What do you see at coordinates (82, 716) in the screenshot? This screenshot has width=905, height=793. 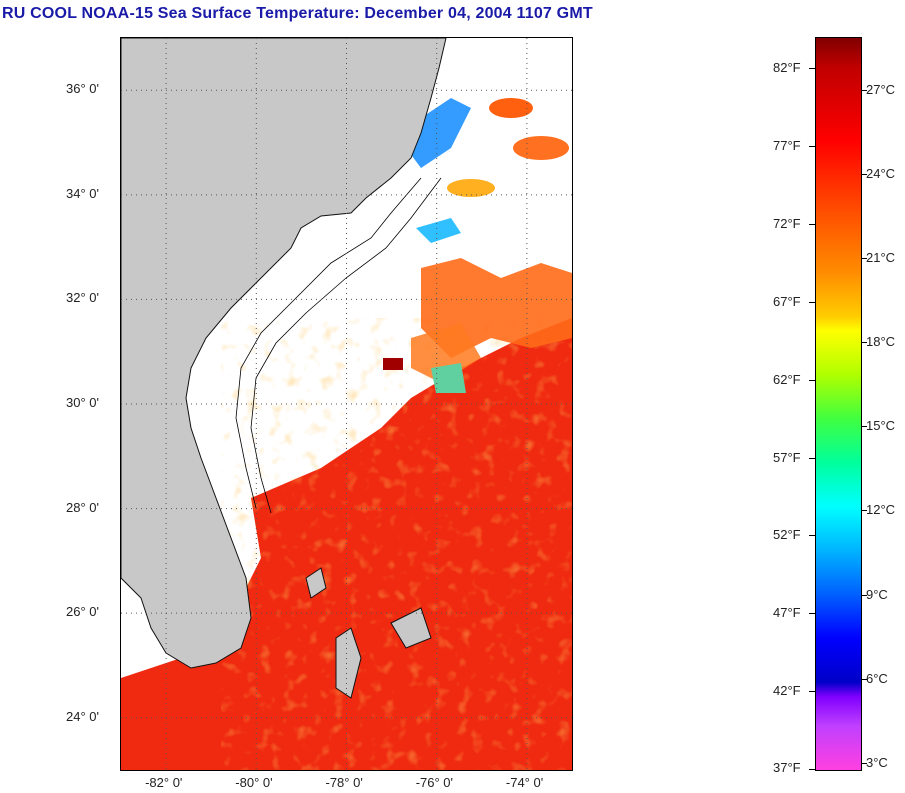 I see `lat-label: 24° 0'` at bounding box center [82, 716].